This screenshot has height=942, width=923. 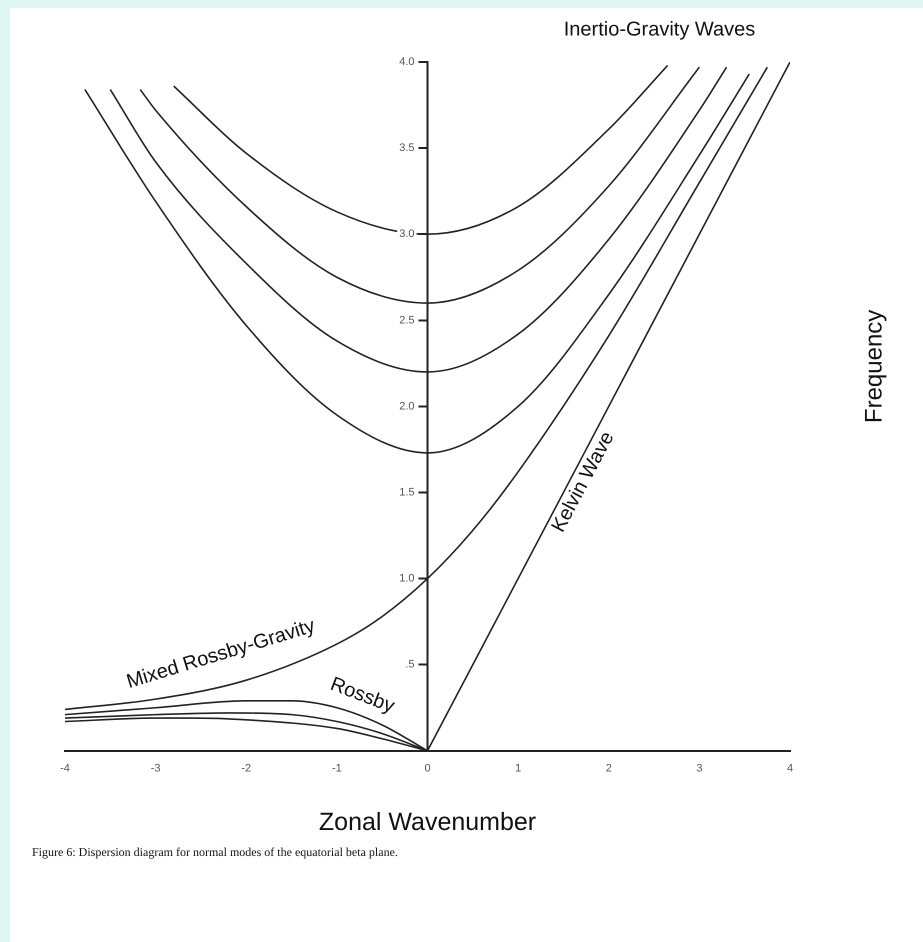 I want to click on y-tick-label: .5, so click(x=409, y=664).